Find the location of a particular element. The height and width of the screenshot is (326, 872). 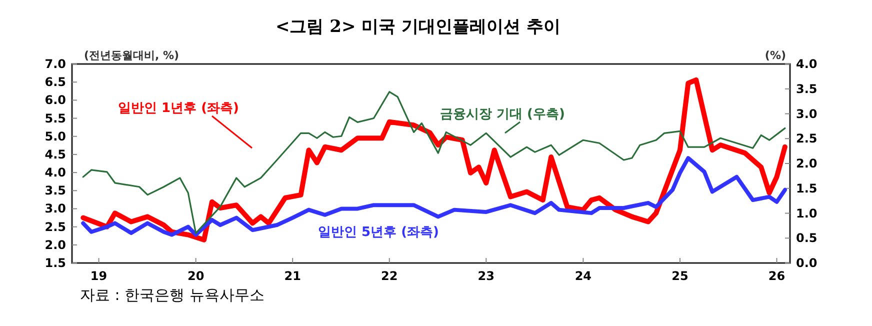

chart-title: <그림 2> 미국 기대인플레이션 추이 is located at coordinates (418, 27).